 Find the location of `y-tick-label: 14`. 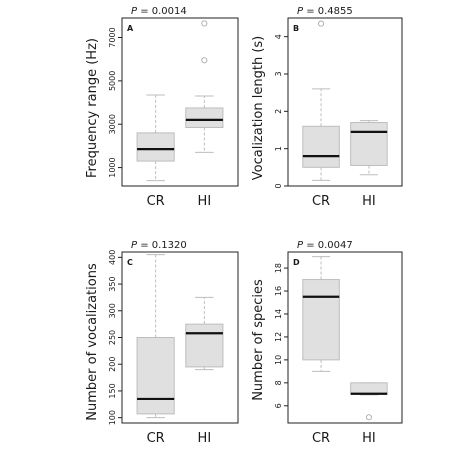

y-tick-label: 14 is located at coordinates (278, 314).